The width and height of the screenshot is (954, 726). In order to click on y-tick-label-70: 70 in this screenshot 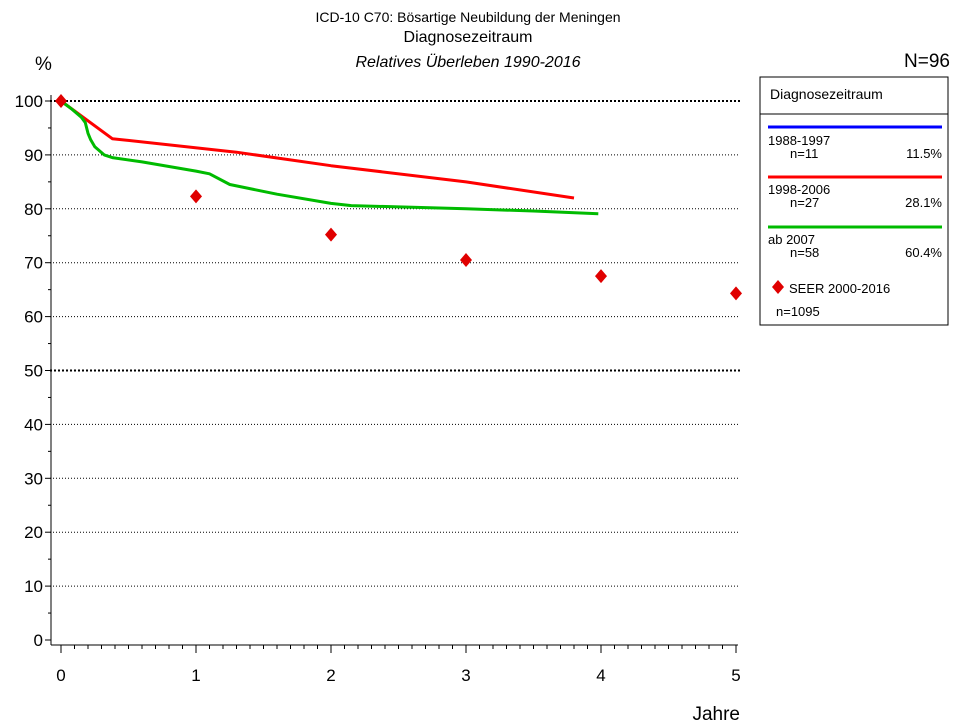, I will do `click(33, 263)`.